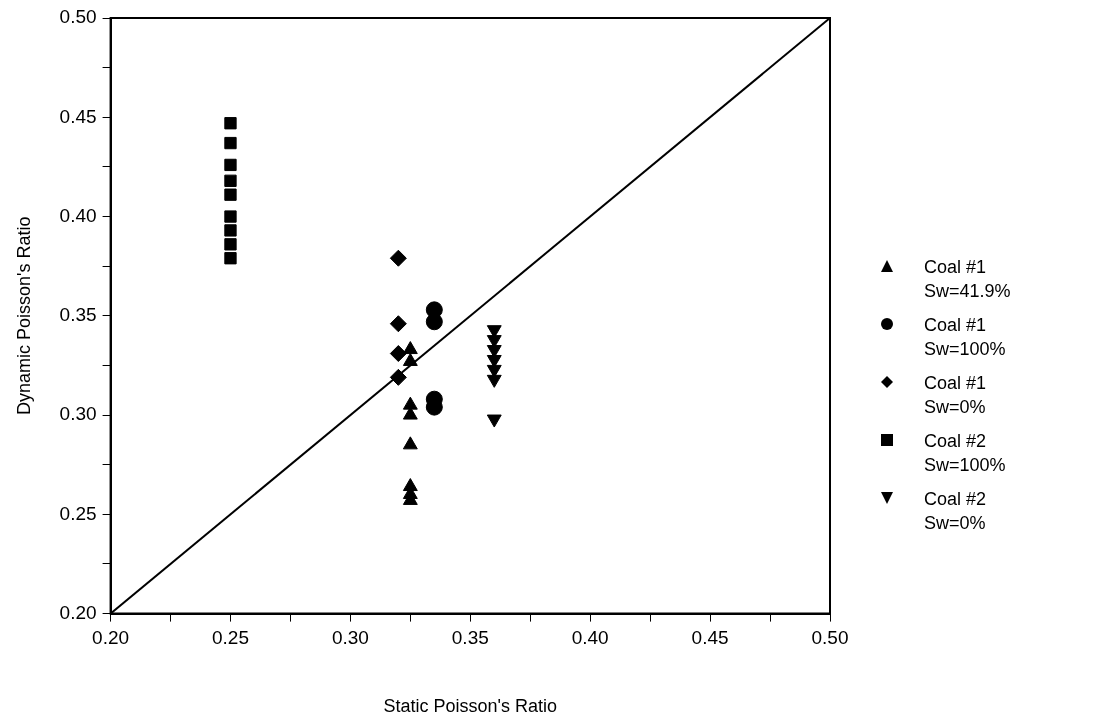  Describe the element at coordinates (111, 638) in the screenshot. I see `x-tick-label: 0.20` at that location.